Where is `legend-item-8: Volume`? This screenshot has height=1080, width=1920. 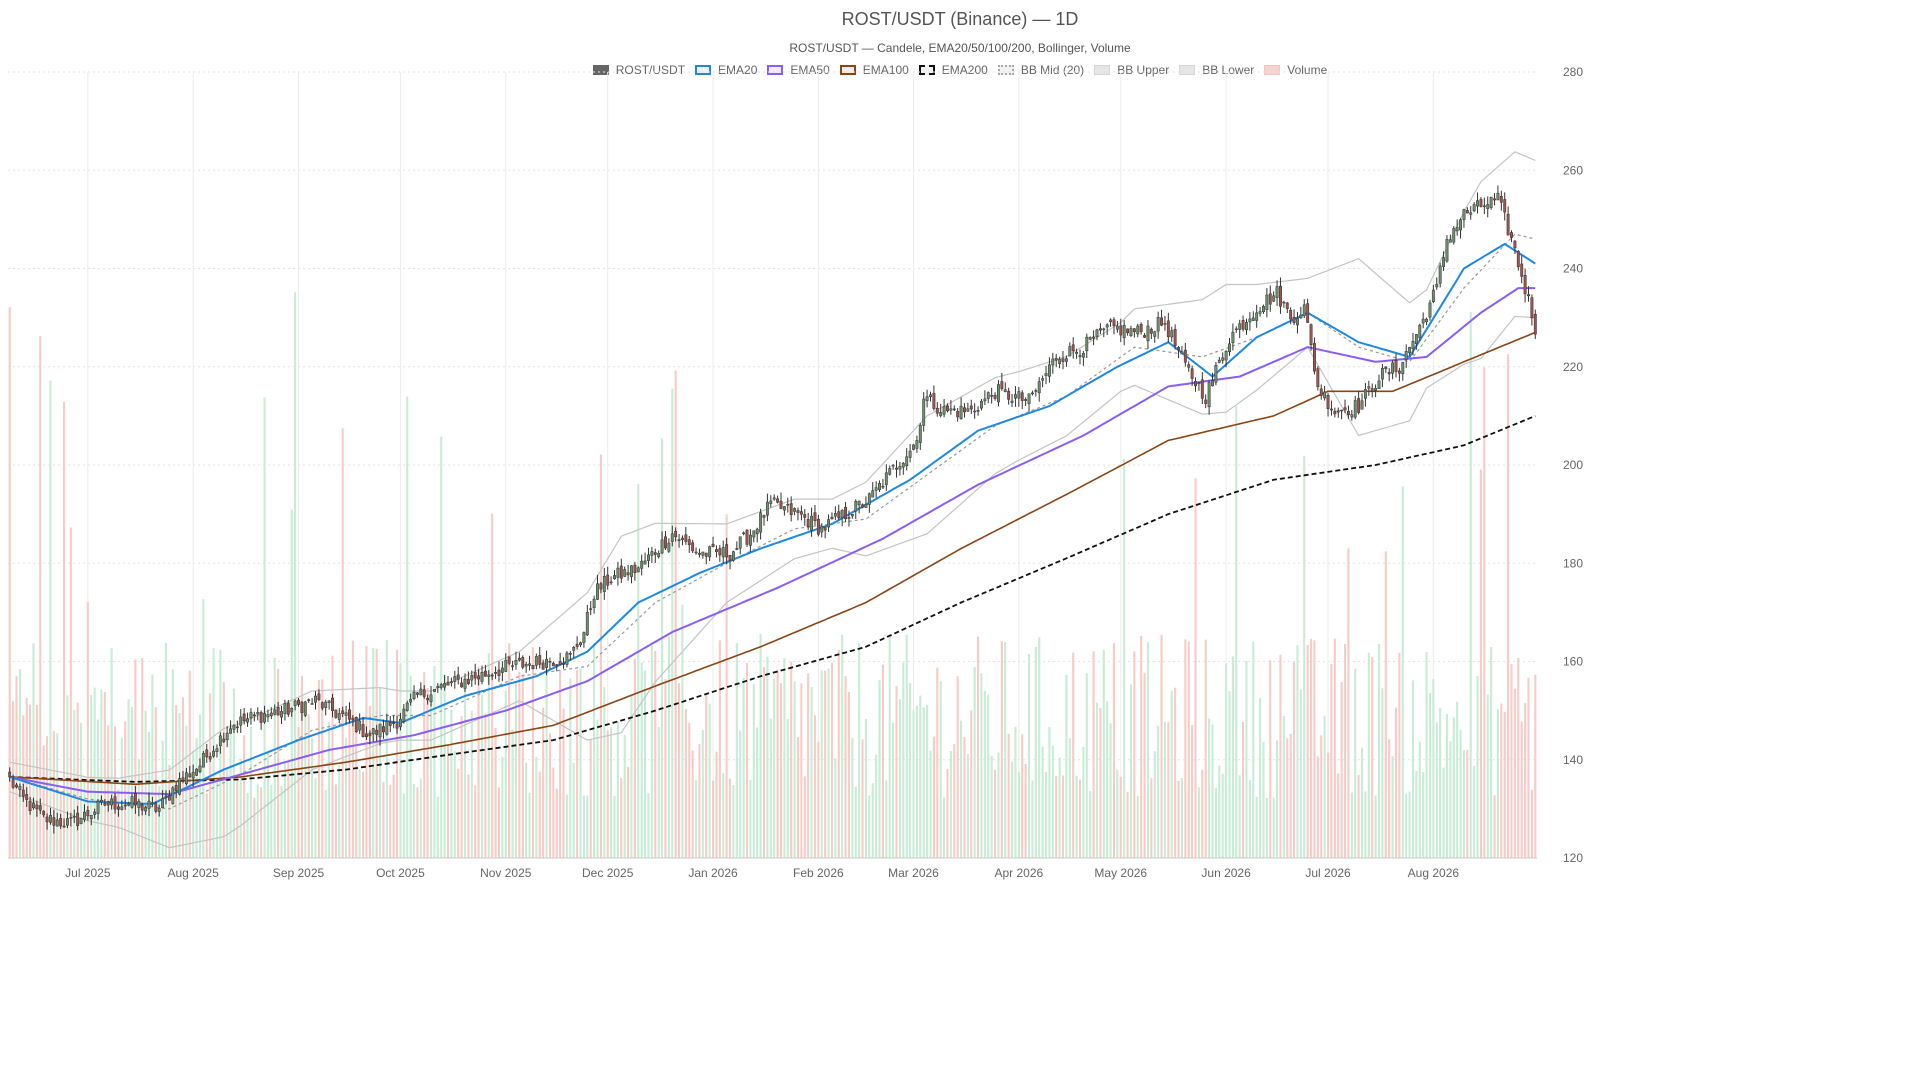 legend-item-8: Volume is located at coordinates (1295, 70).